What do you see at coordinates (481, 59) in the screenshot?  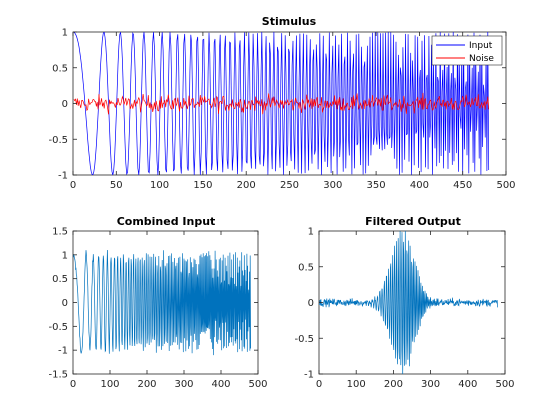 I see `legend-noise-label: Noise` at bounding box center [481, 59].